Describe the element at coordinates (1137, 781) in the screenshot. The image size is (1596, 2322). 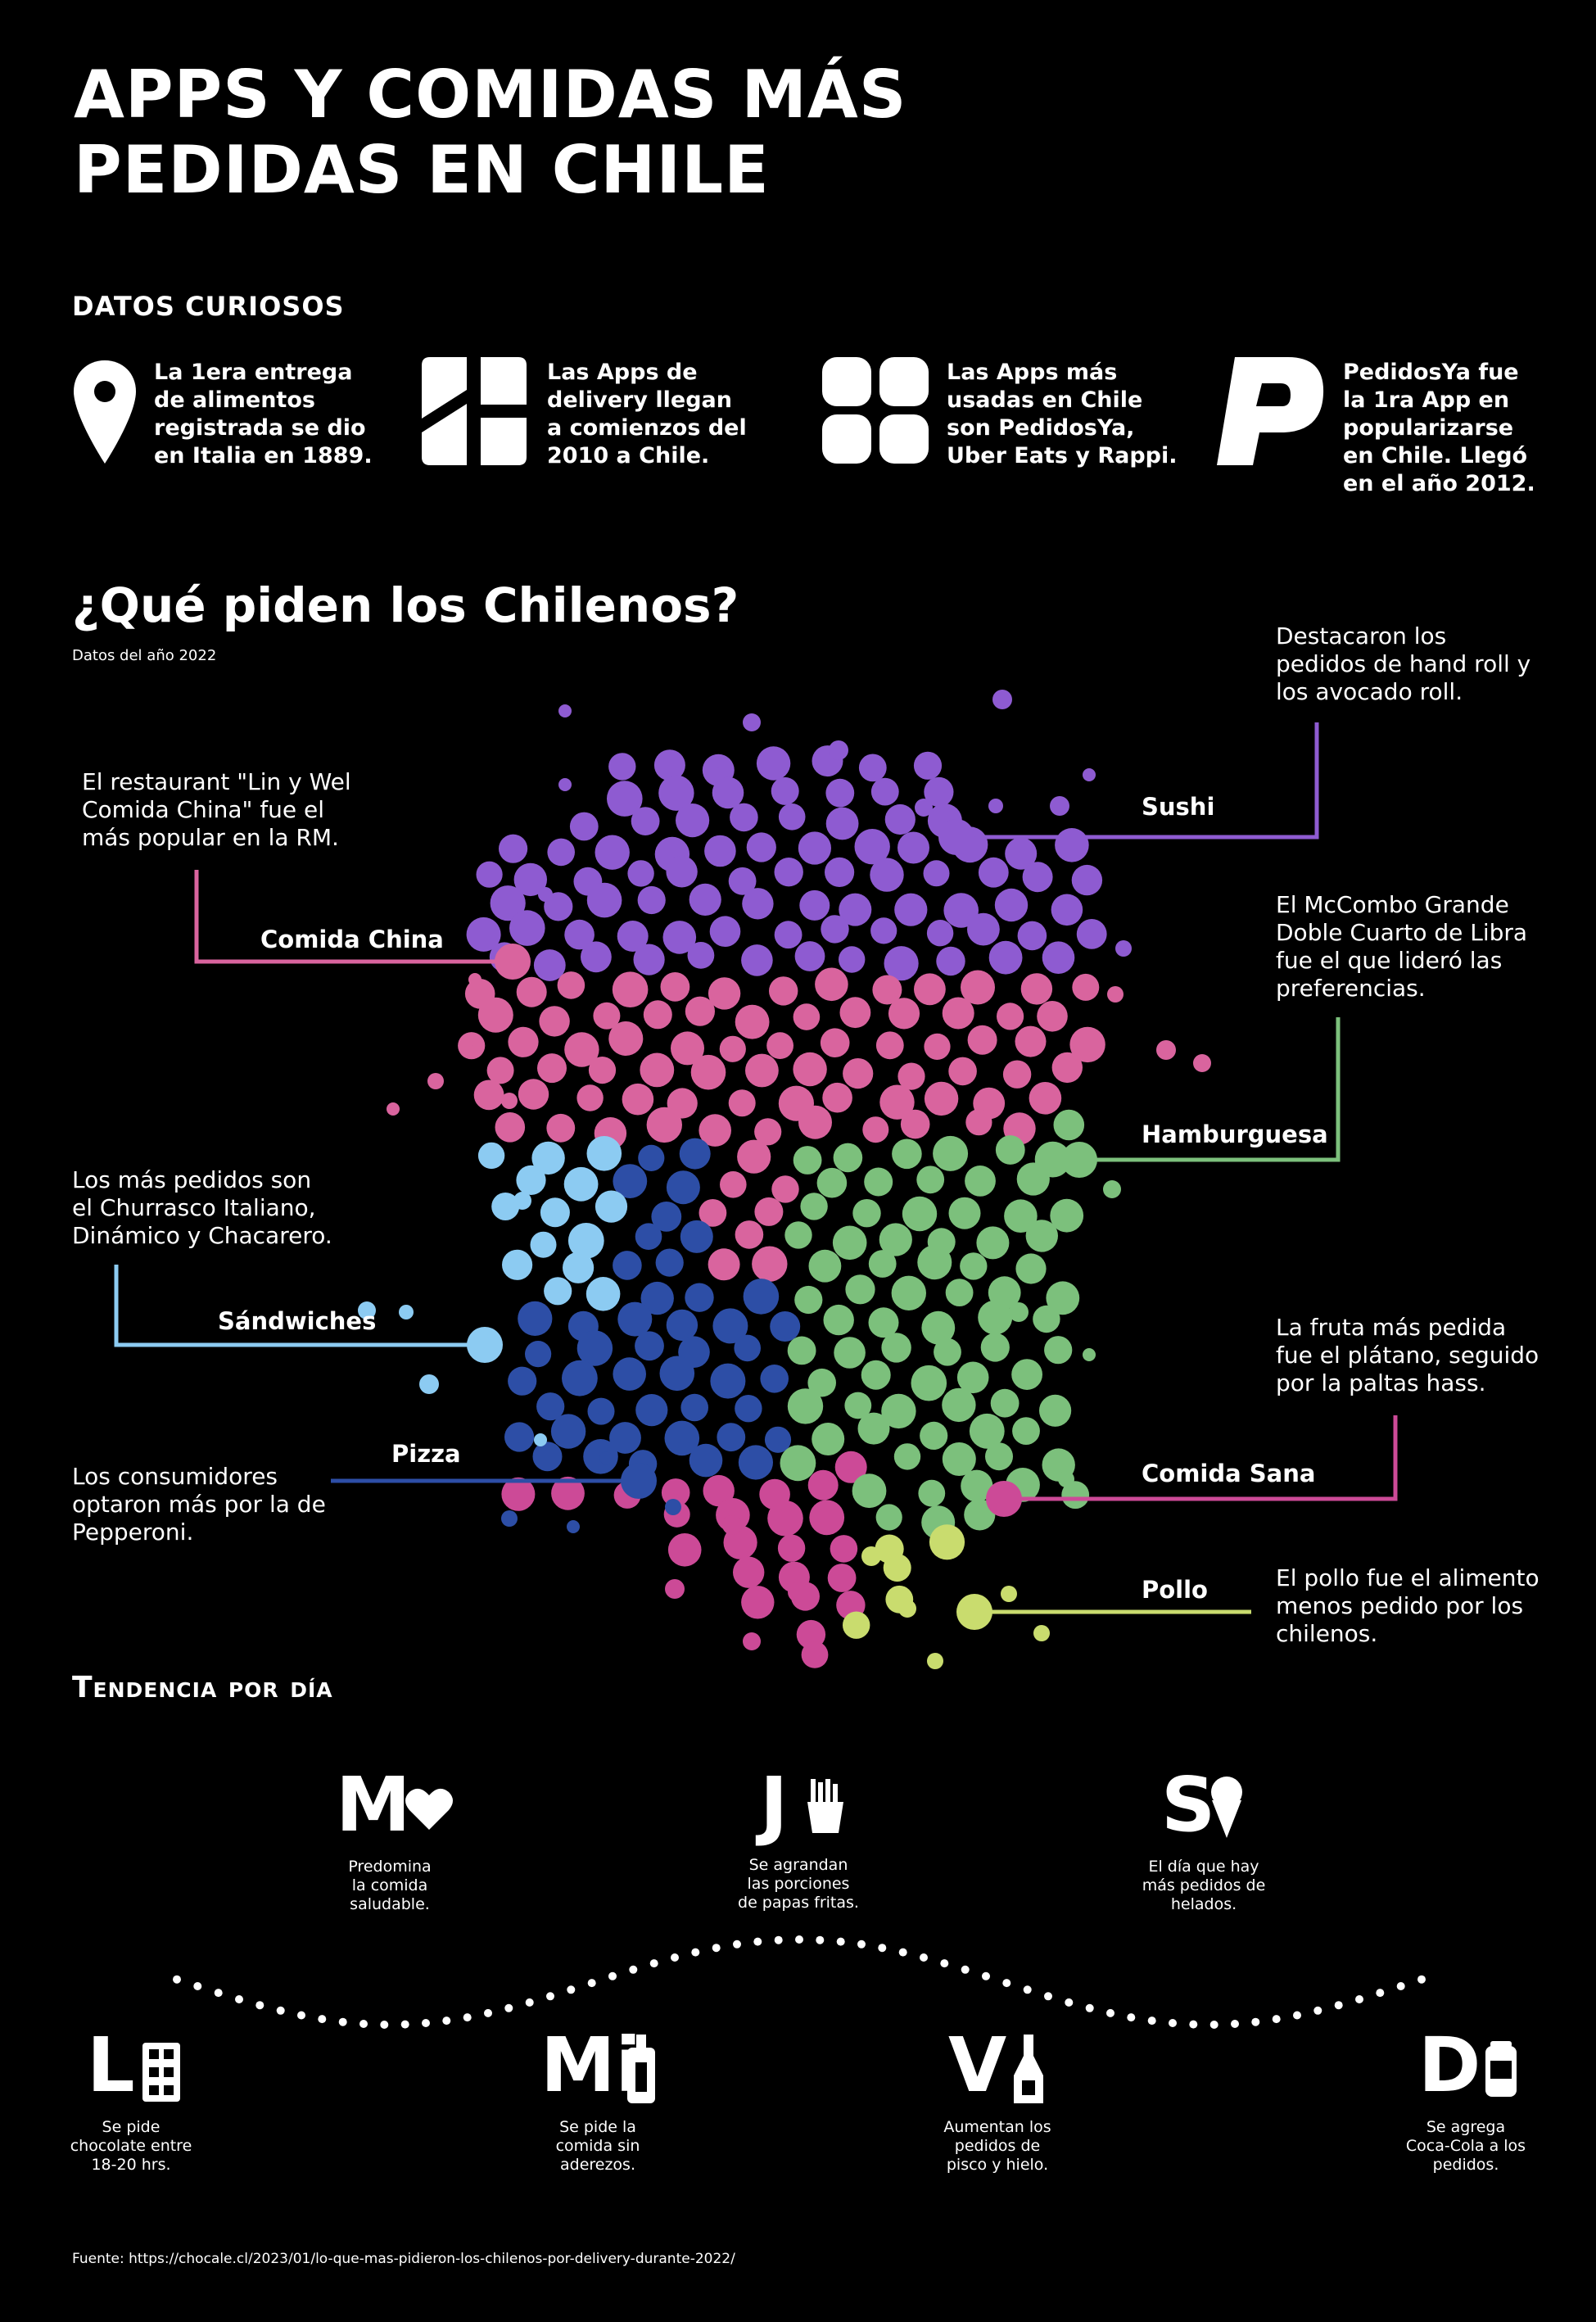
I see `sushi-leader-line` at that location.